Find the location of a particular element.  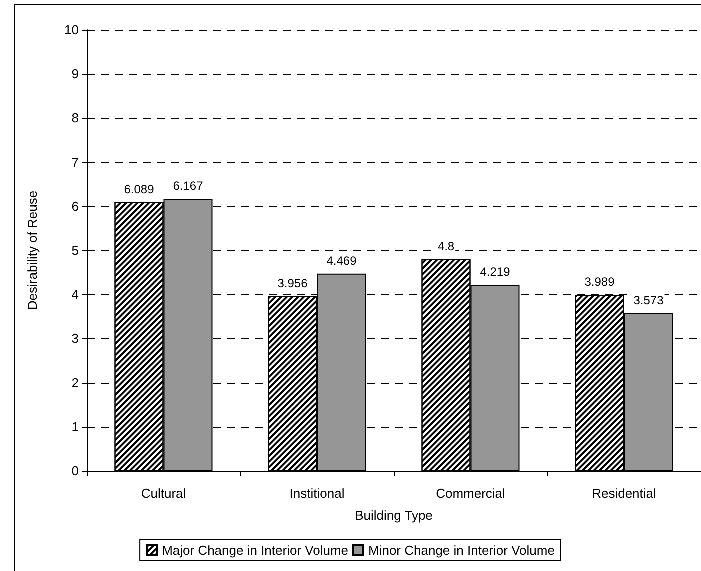

y-tick-label: 7 is located at coordinates (75, 162).